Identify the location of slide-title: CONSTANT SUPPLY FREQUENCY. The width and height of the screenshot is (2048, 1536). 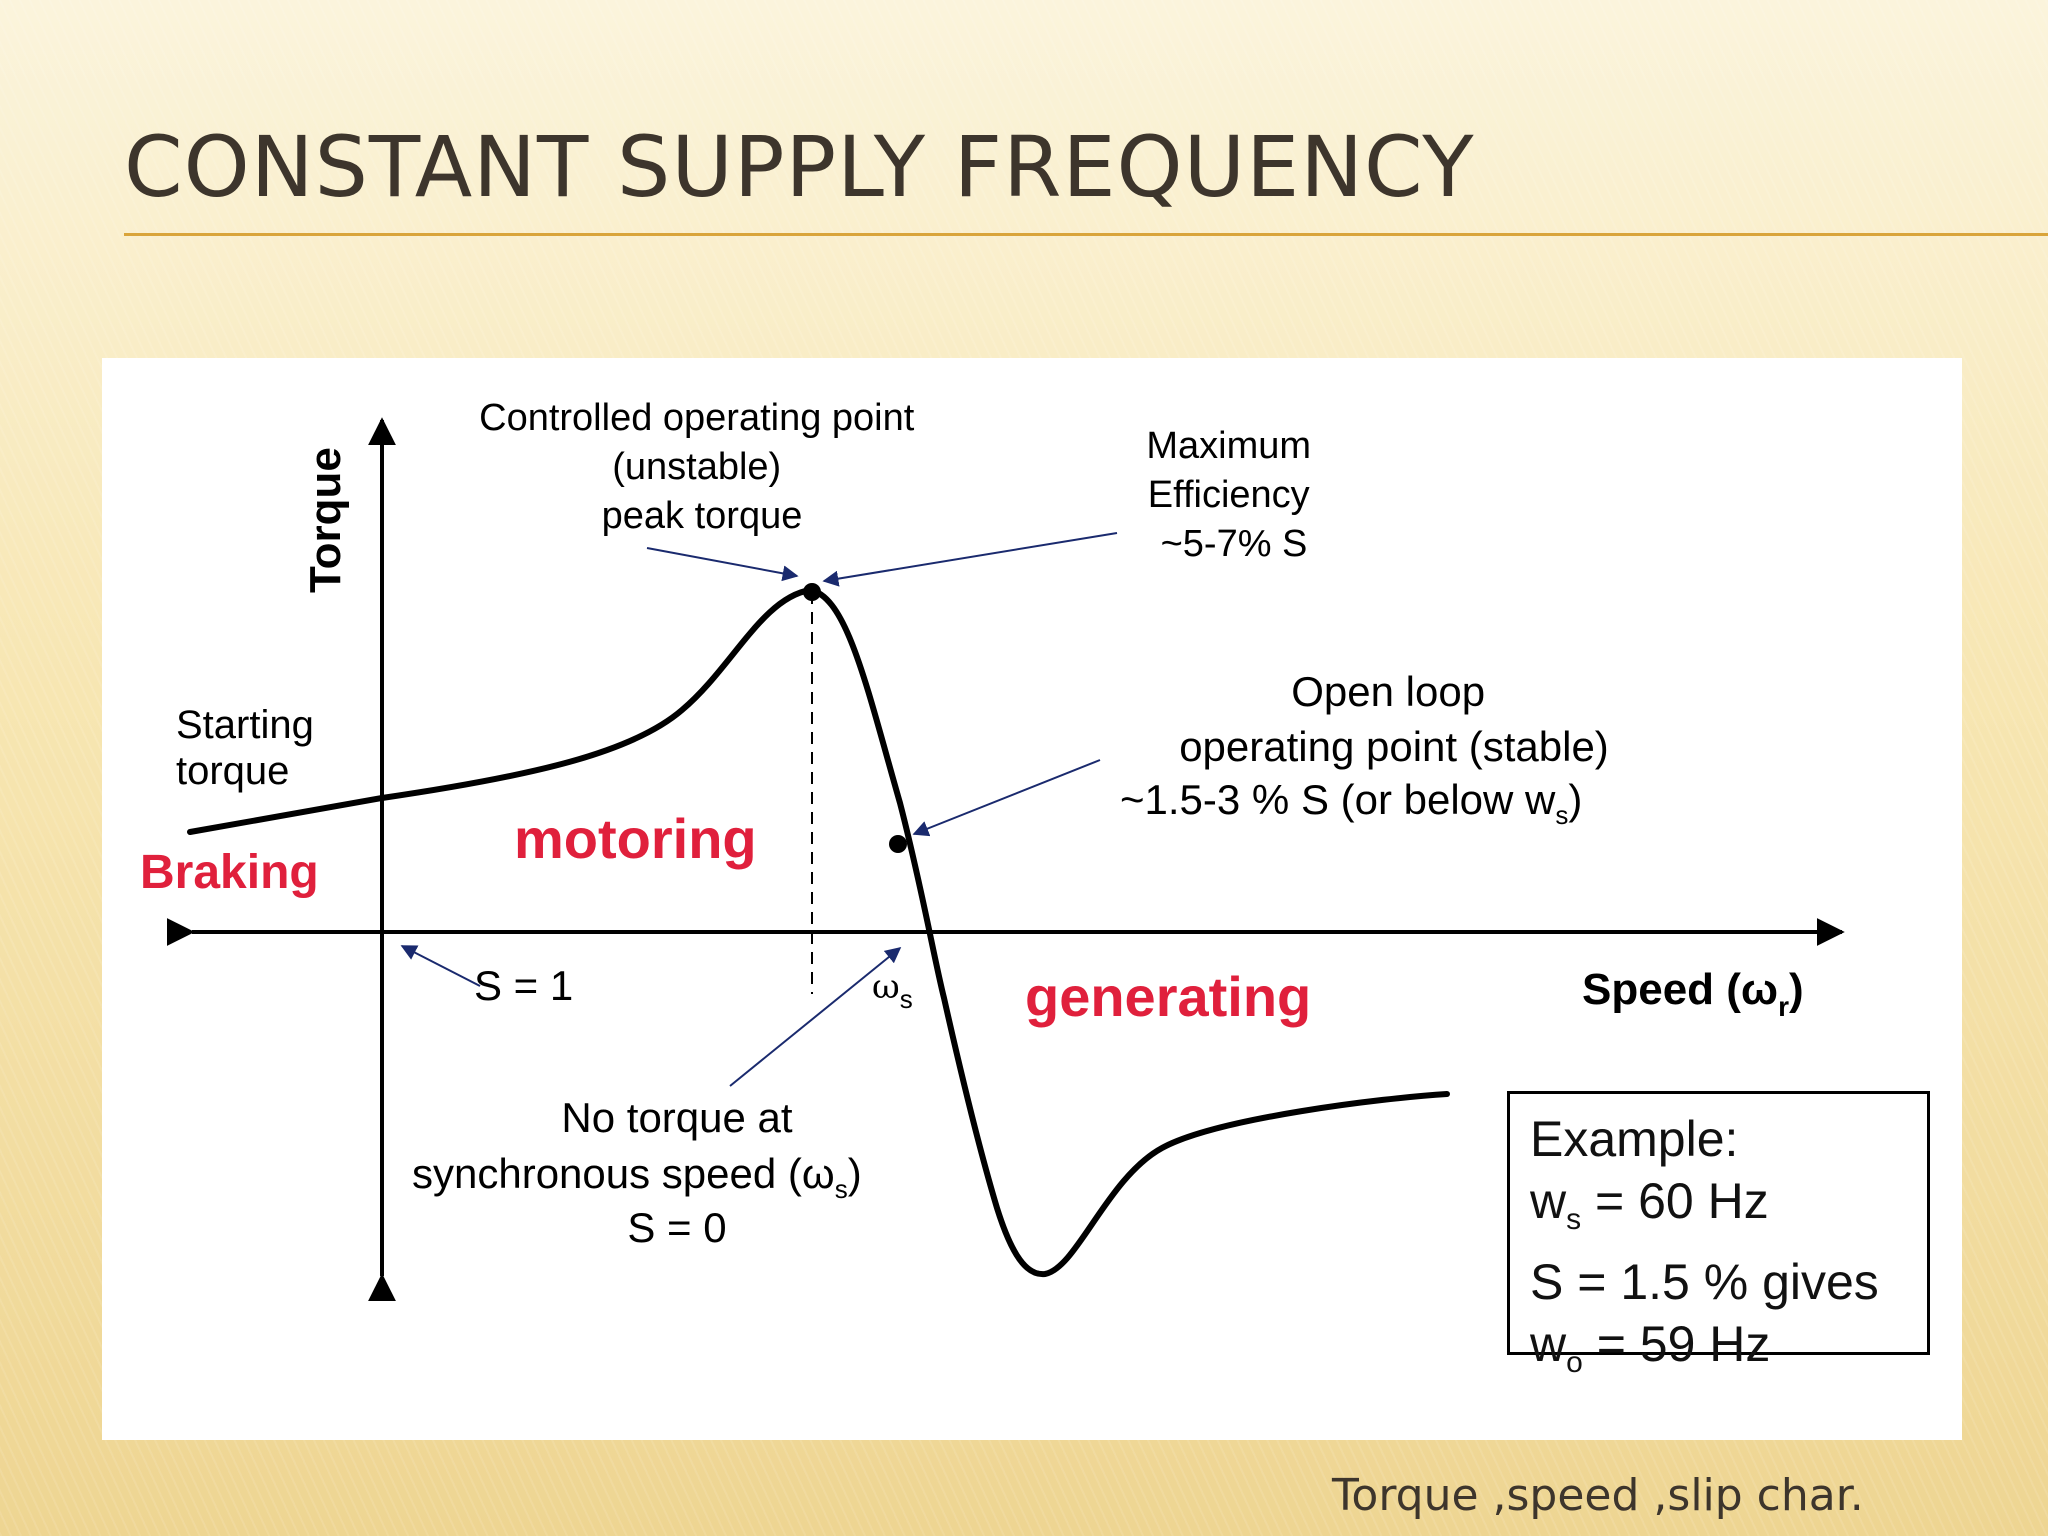
(799, 167).